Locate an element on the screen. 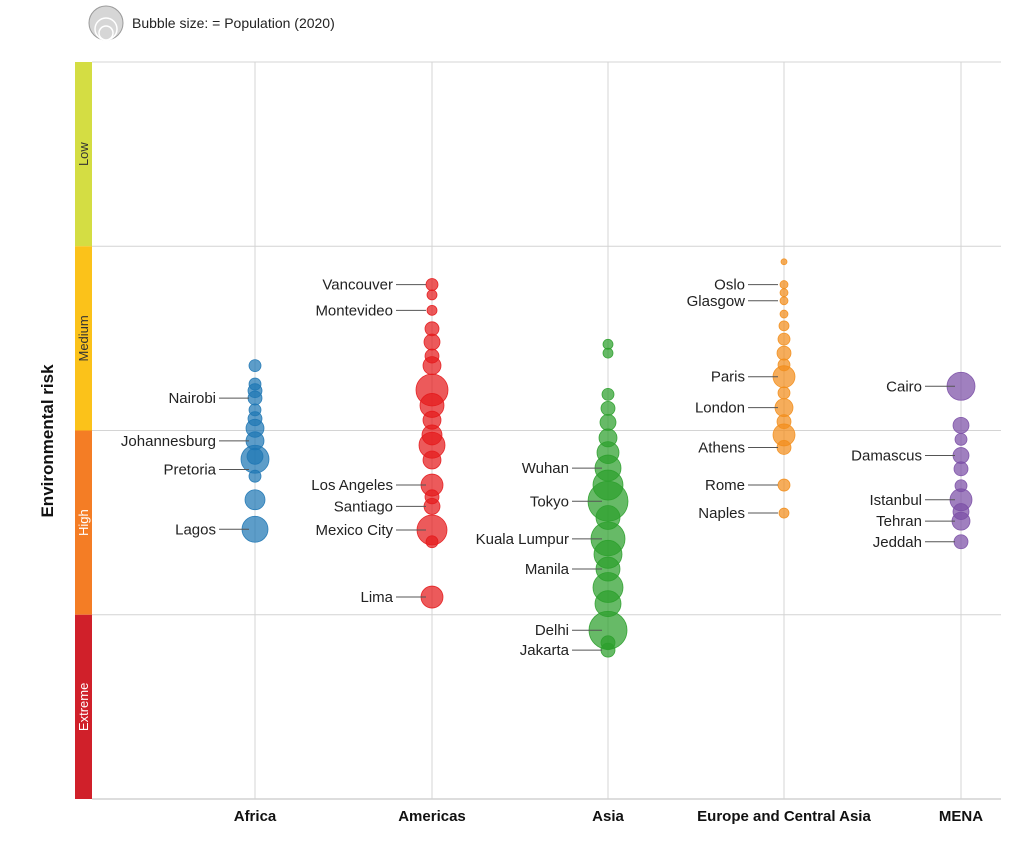 Image resolution: width=1028 pixels, height=841 pixels. risk-band-label: High is located at coordinates (83, 522).